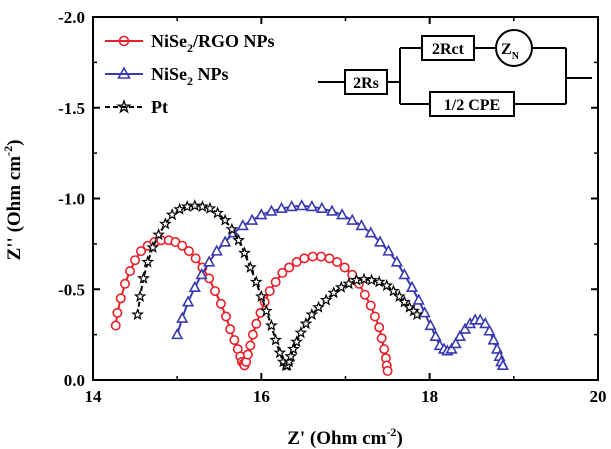 The height and width of the screenshot is (449, 611). What do you see at coordinates (94, 396) in the screenshot?
I see `x-tick-label: 14` at bounding box center [94, 396].